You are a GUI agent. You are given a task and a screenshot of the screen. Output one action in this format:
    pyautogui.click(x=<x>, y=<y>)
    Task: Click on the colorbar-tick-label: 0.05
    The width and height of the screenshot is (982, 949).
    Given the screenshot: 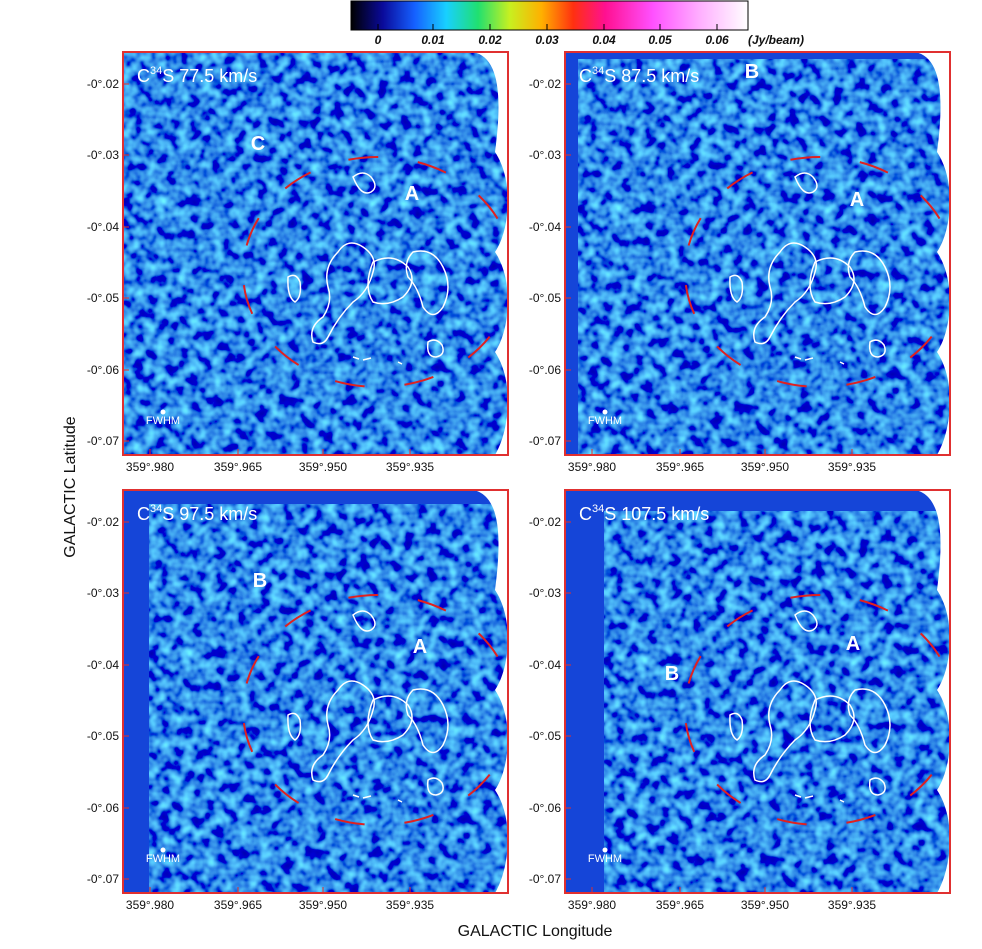 What is the action you would take?
    pyautogui.click(x=660, y=40)
    